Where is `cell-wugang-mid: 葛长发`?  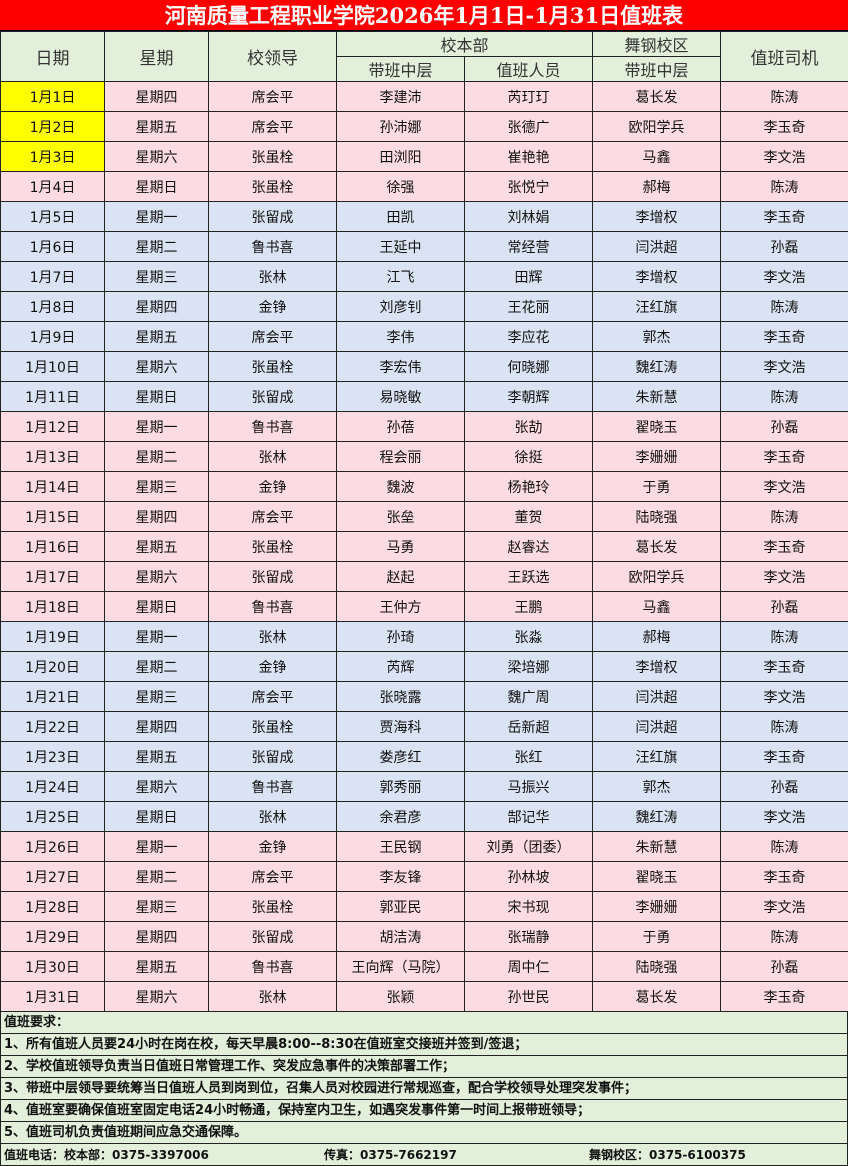
cell-wugang-mid: 葛长发 is located at coordinates (657, 997).